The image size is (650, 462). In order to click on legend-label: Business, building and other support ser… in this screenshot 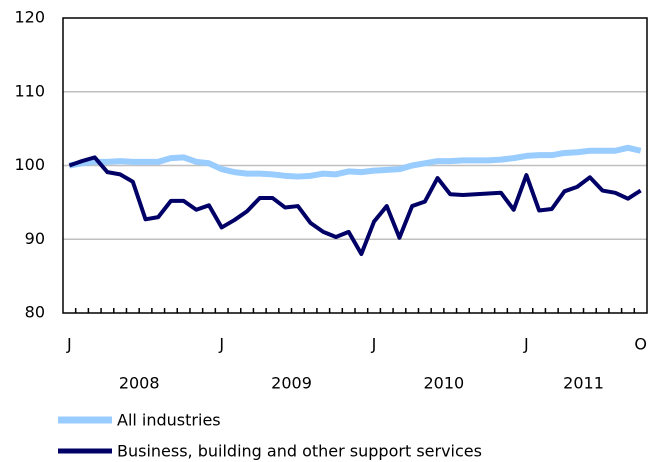, I will do `click(299, 451)`.